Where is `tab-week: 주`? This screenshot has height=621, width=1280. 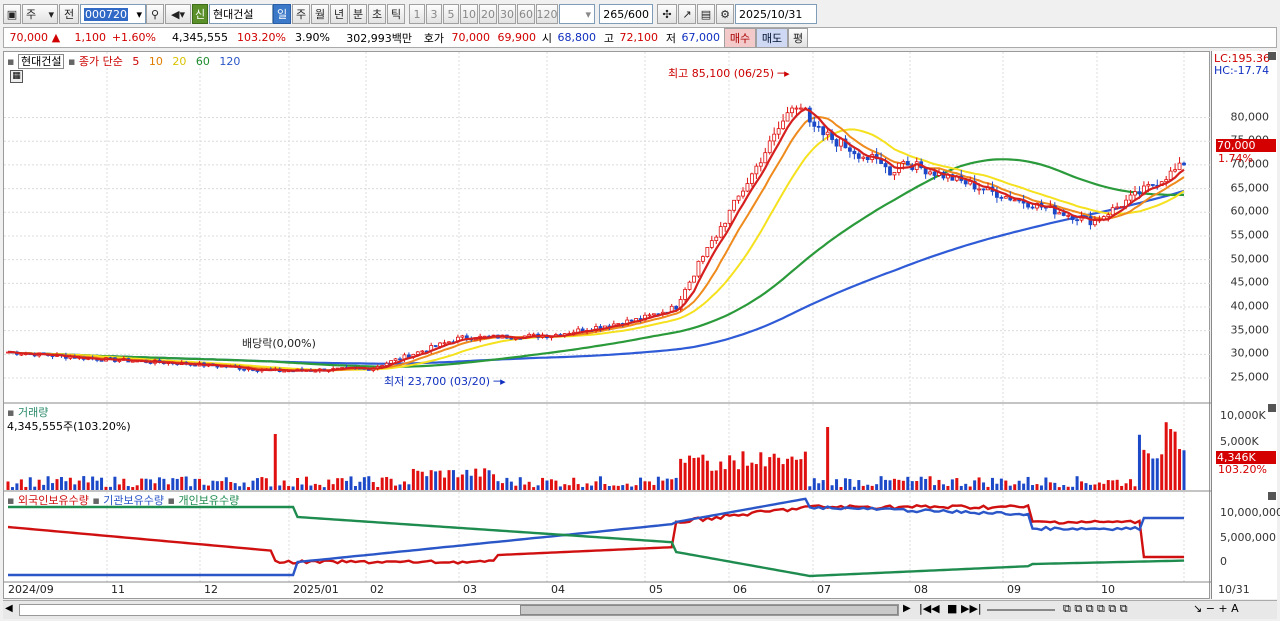 tab-week: 주 is located at coordinates (301, 14).